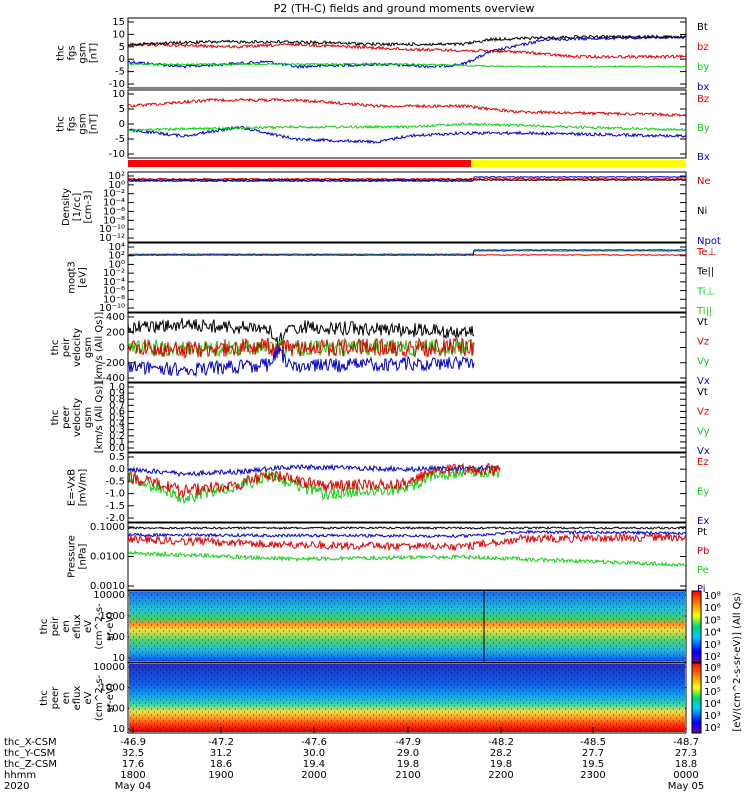 This screenshot has height=800, width=750. Describe the element at coordinates (66, 698) in the screenshot. I see `y-axis-label: en` at that location.